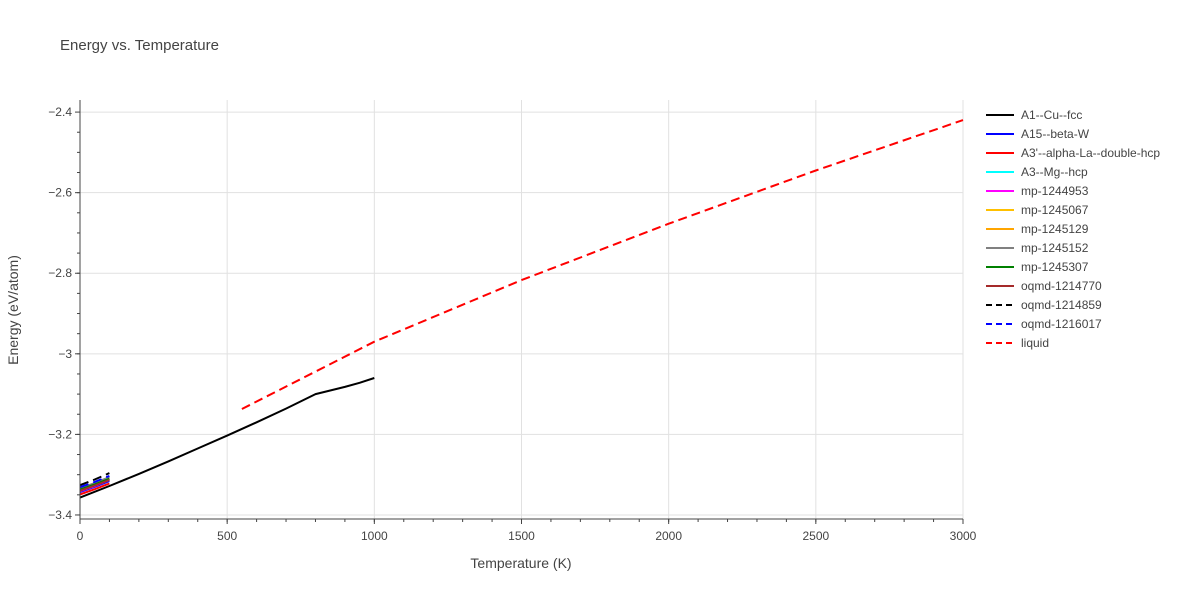 The height and width of the screenshot is (600, 1200). What do you see at coordinates (80, 536) in the screenshot?
I see `x-tick-label: 0` at bounding box center [80, 536].